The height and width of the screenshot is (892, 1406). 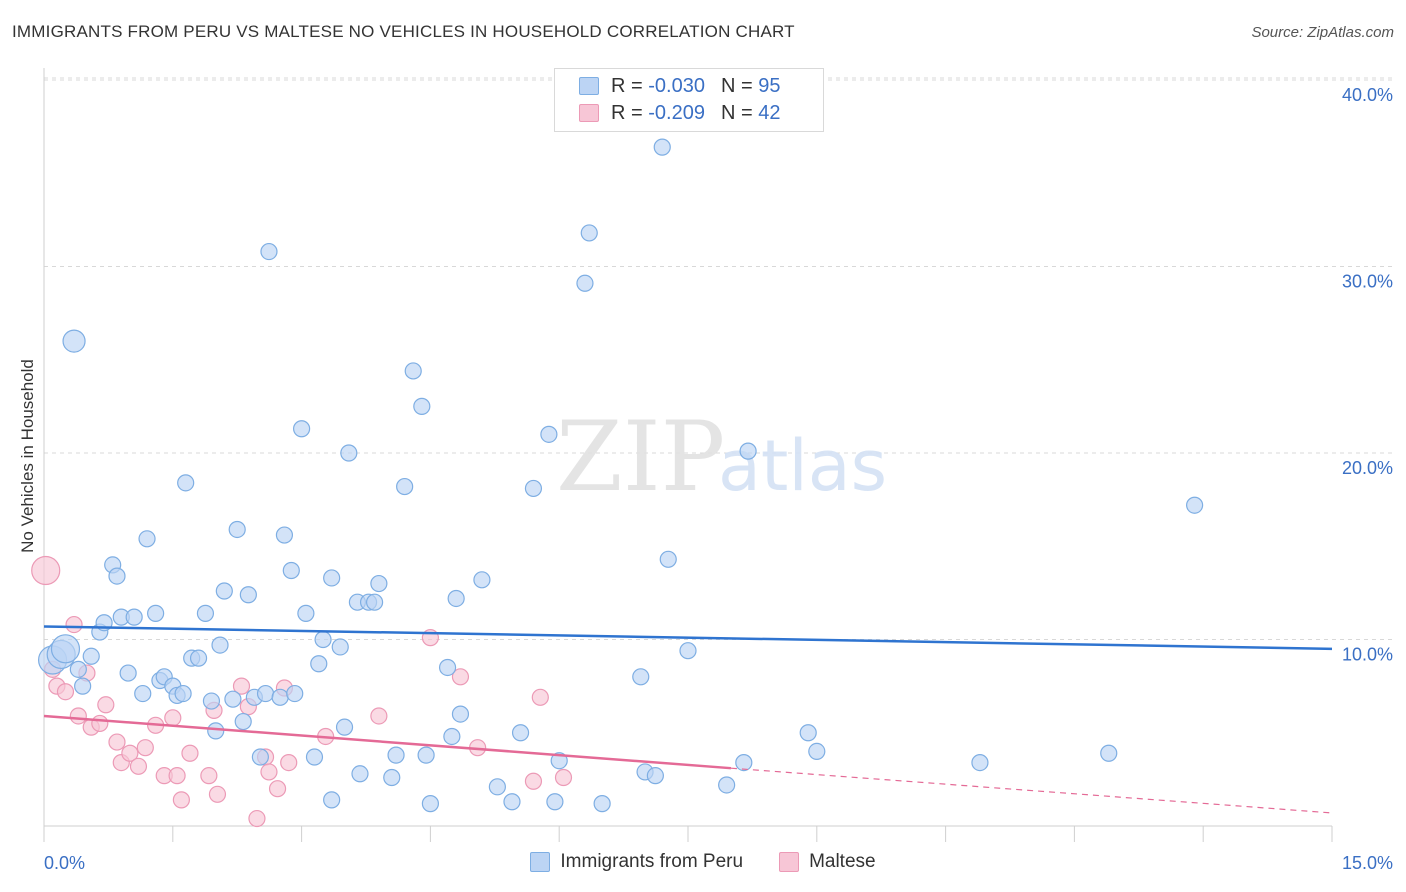 I want to click on legend-item-peru: Immigrants from Peru, so click(x=636, y=862).